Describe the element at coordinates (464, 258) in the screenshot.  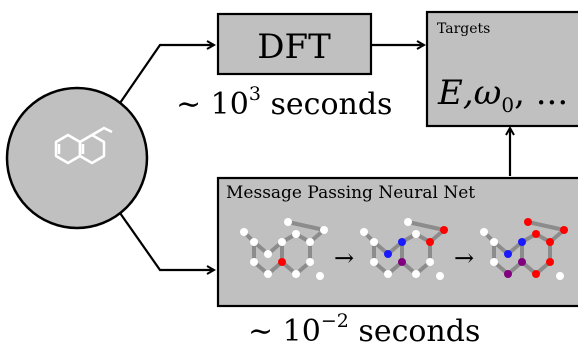
I see `step-arrow-2: →` at that location.